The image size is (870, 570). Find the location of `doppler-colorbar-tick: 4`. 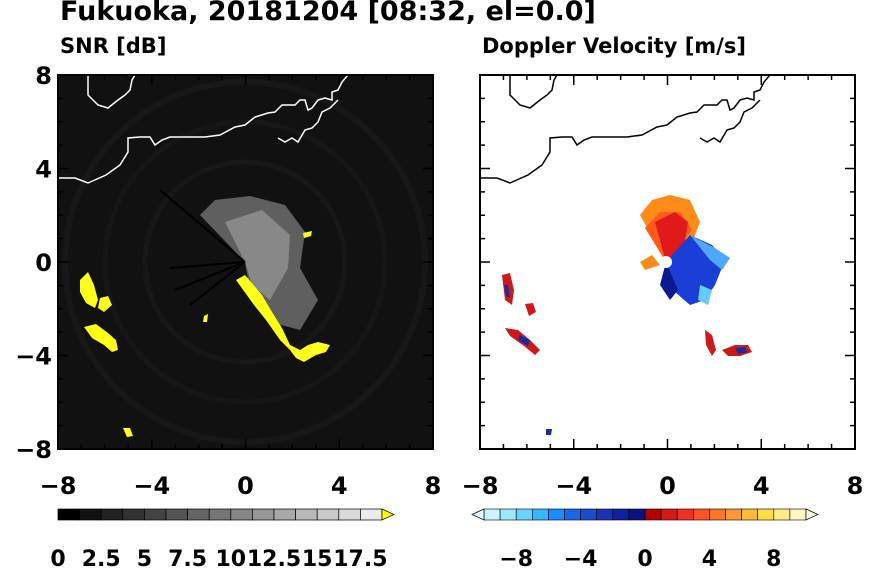

doppler-colorbar-tick: 4 is located at coordinates (709, 558).